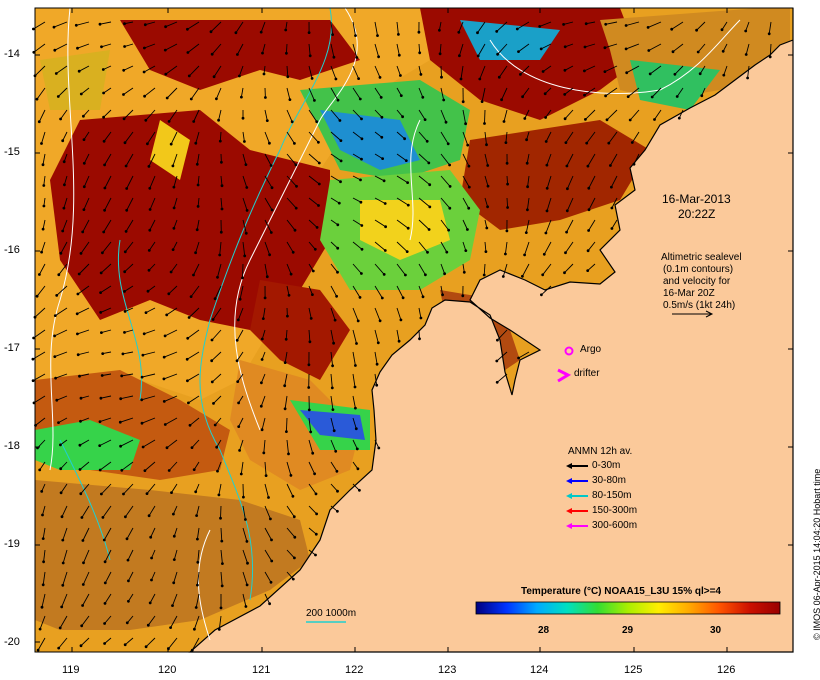 The width and height of the screenshot is (820, 680). I want to click on altimetry-text-line: 0.5m/s (1kt 24h), so click(699, 305).